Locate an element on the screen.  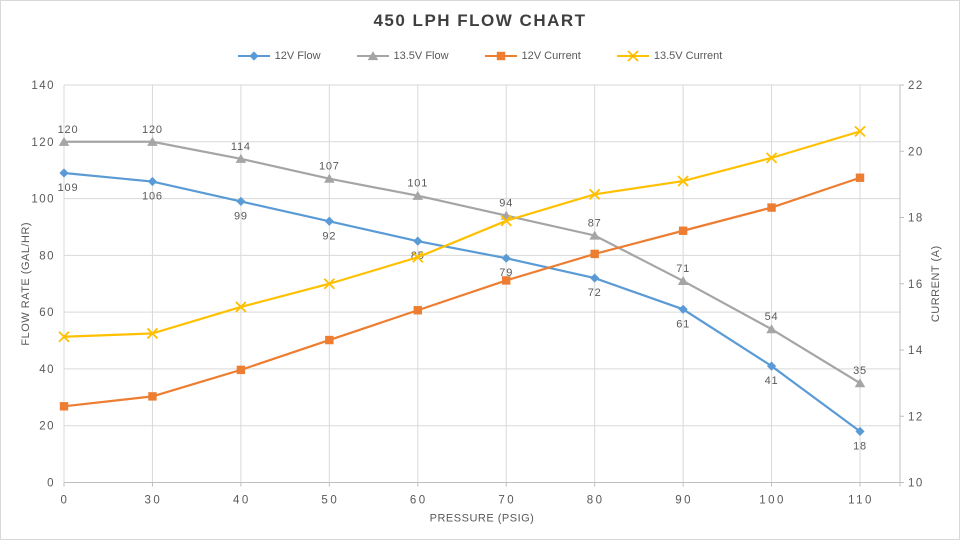
svg-text: 92 is located at coordinates (329, 236).